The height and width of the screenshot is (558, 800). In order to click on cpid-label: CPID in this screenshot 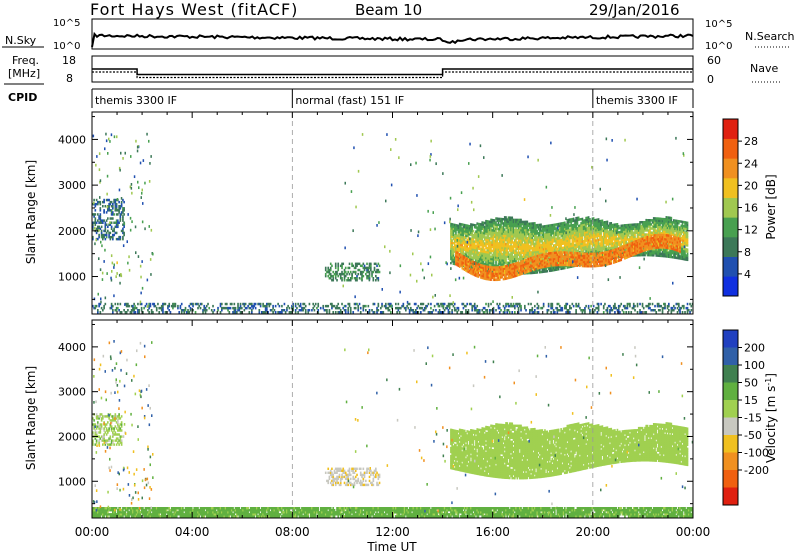, I will do `click(22, 97)`.